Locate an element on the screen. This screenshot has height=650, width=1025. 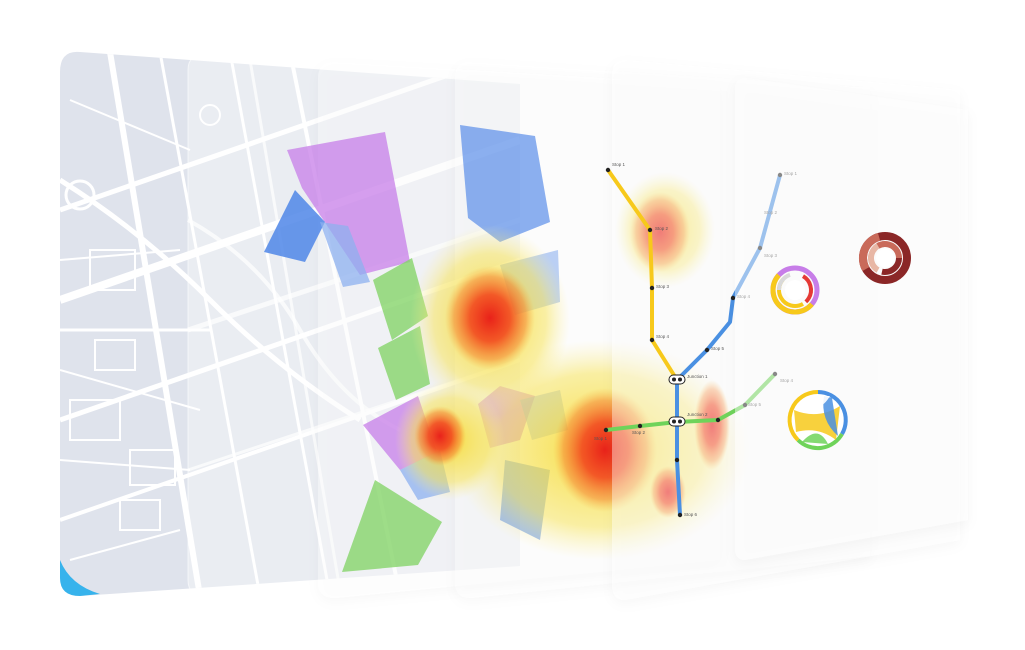
stop-label: Junction 2 is located at coordinates (697, 414).